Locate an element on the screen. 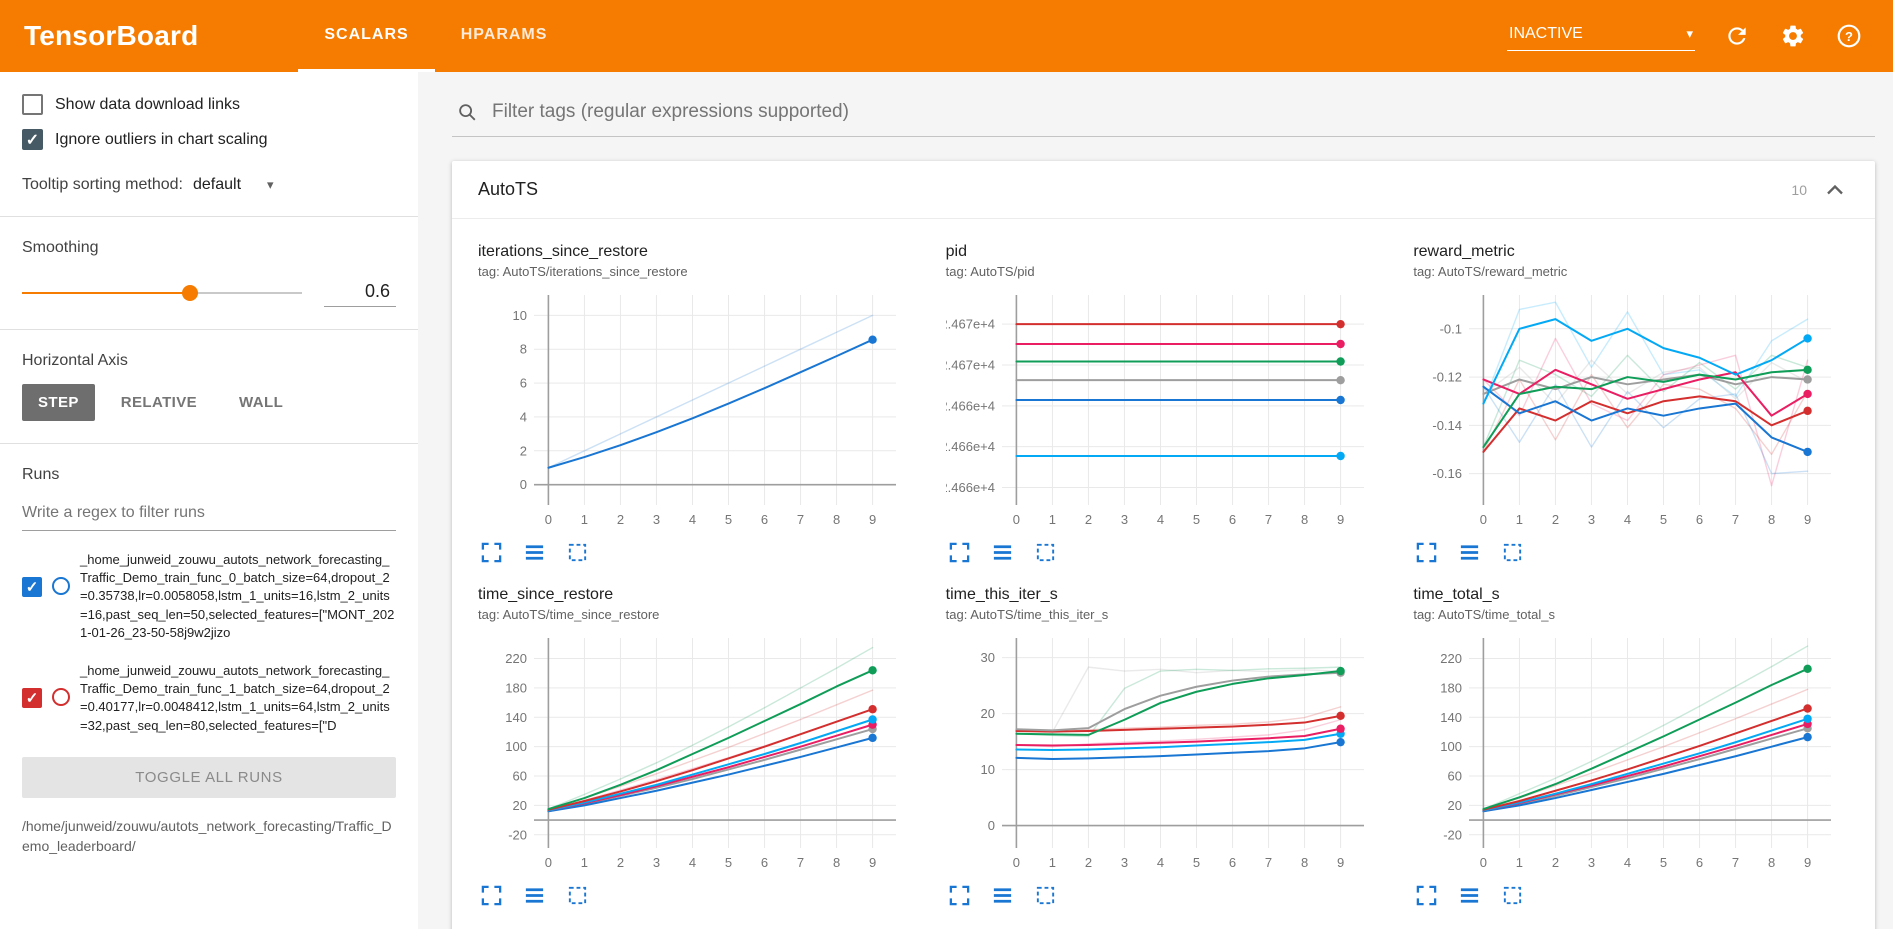 Image resolution: width=1893 pixels, height=929 pixels. help-icon: ? is located at coordinates (1849, 36).